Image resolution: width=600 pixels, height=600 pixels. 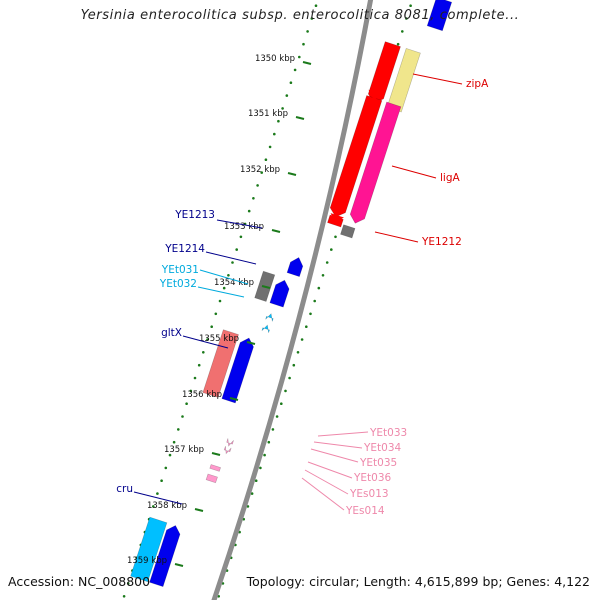 I want to click on accession-text: Accession: NC_008800, so click(x=79, y=581).